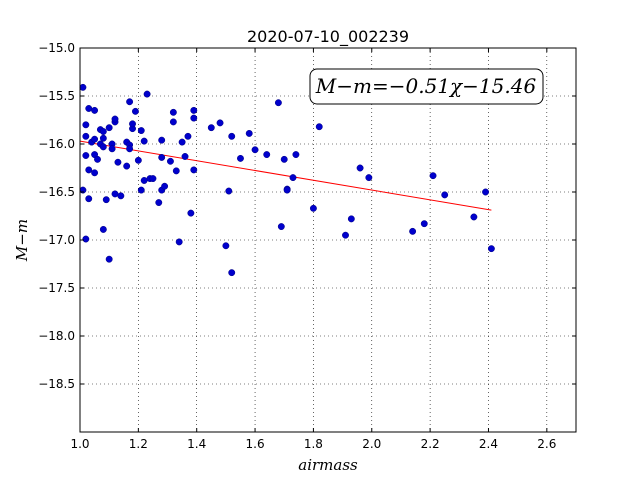 This screenshot has width=640, height=480. What do you see at coordinates (328, 465) in the screenshot?
I see `x-axis-label: airmass` at bounding box center [328, 465].